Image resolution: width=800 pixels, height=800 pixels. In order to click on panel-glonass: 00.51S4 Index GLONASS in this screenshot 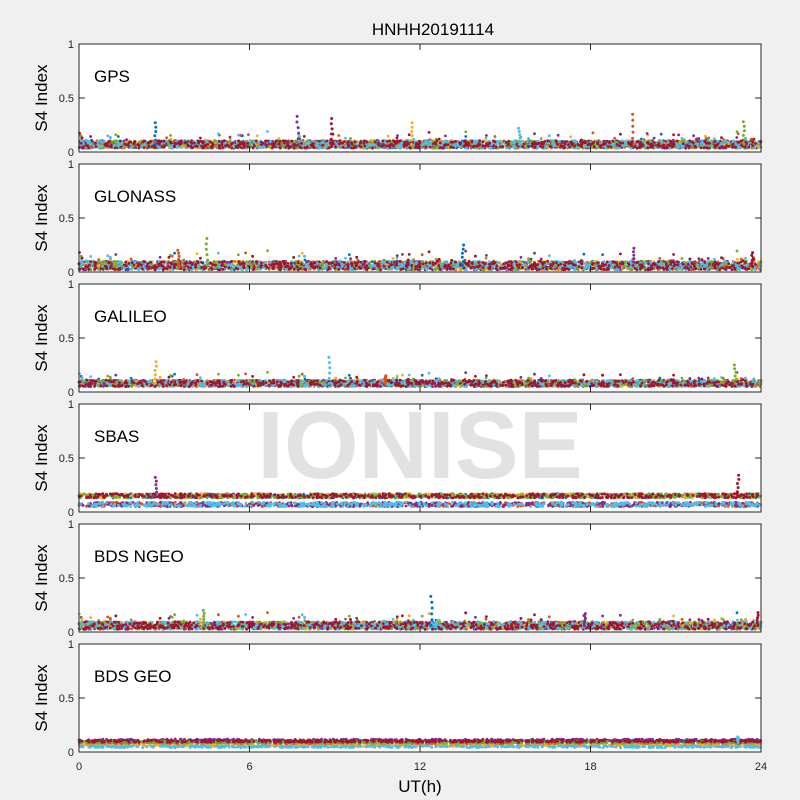, I will do `click(397, 219)`.